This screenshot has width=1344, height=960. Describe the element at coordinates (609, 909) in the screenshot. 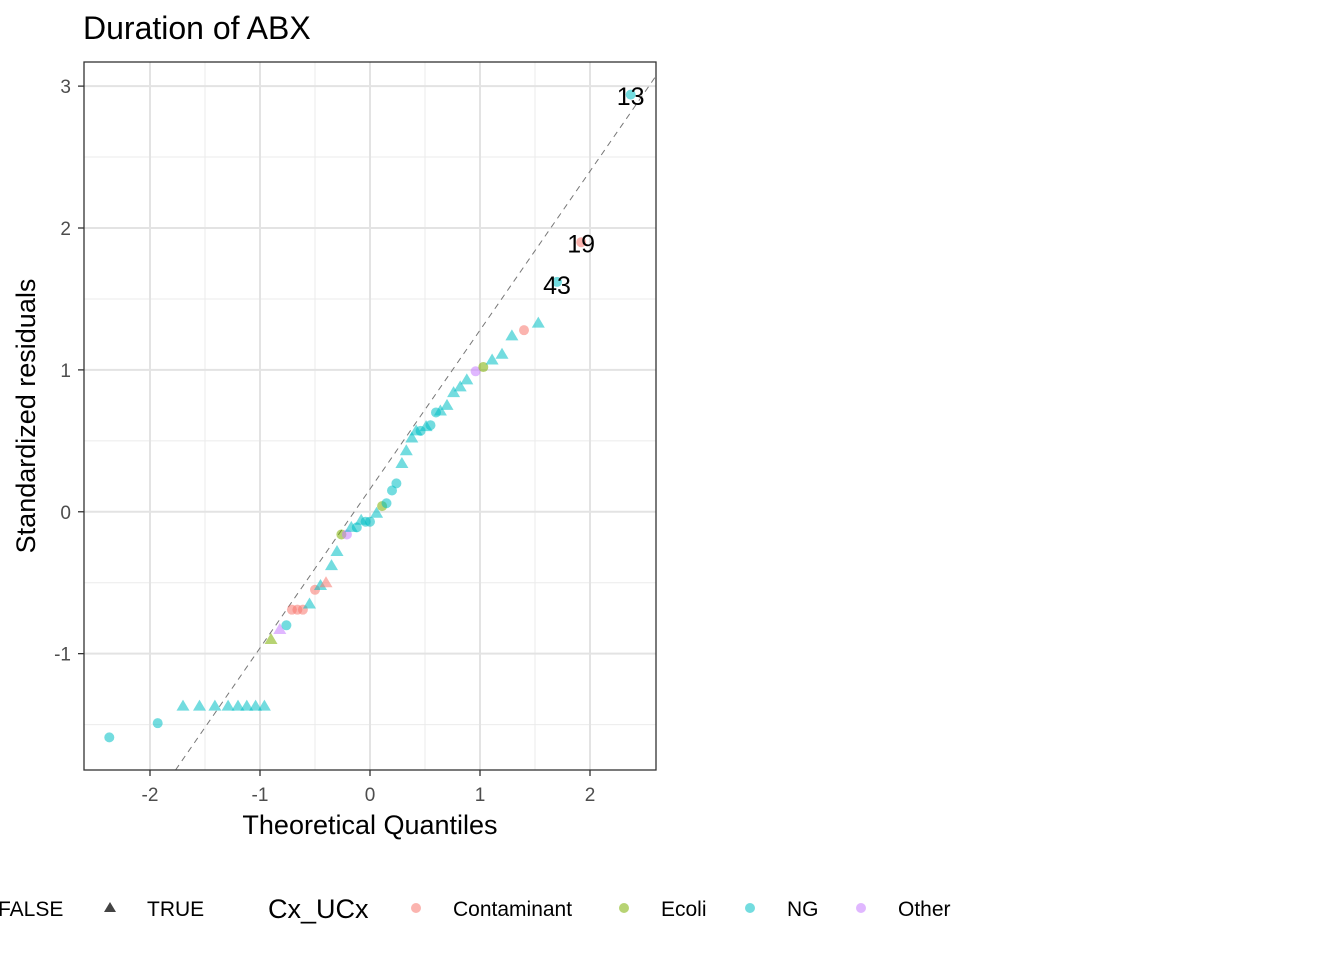

I see `color-legend: Cx_UCx Contaminant Ecoli NG Other` at that location.